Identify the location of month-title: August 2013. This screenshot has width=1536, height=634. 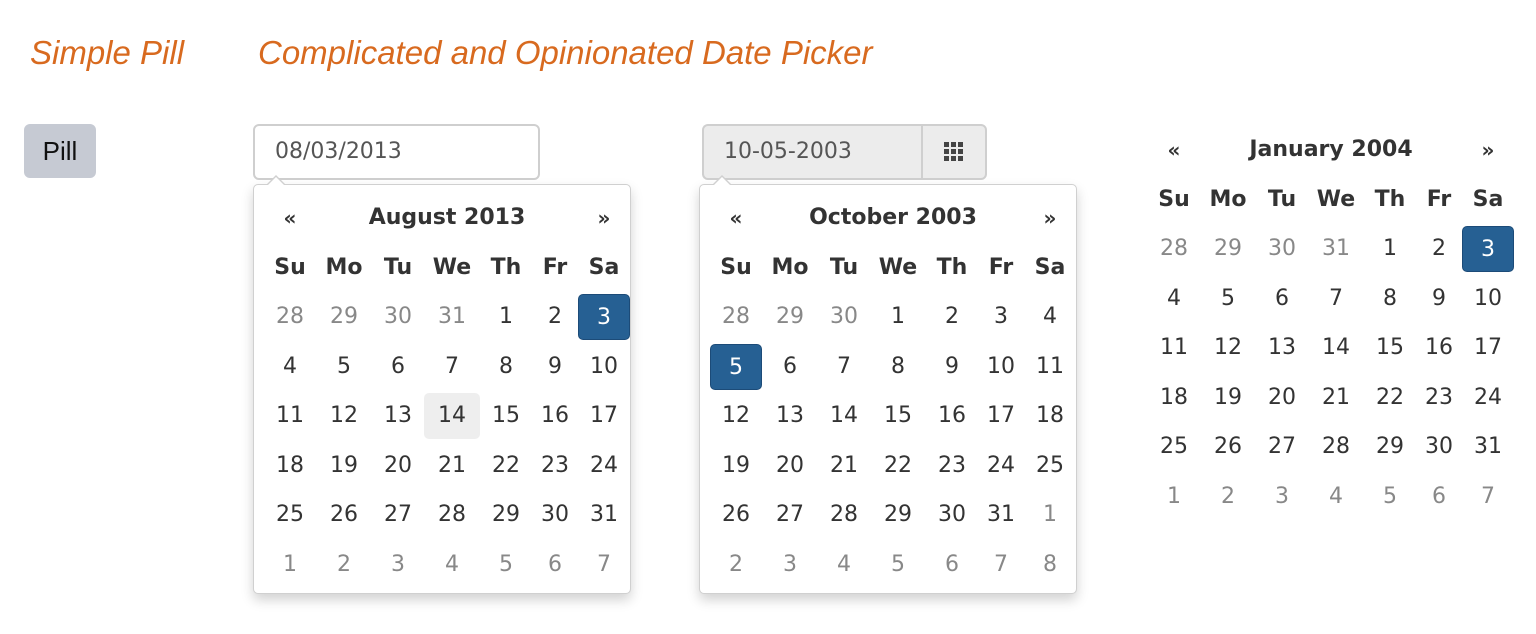
(447, 218).